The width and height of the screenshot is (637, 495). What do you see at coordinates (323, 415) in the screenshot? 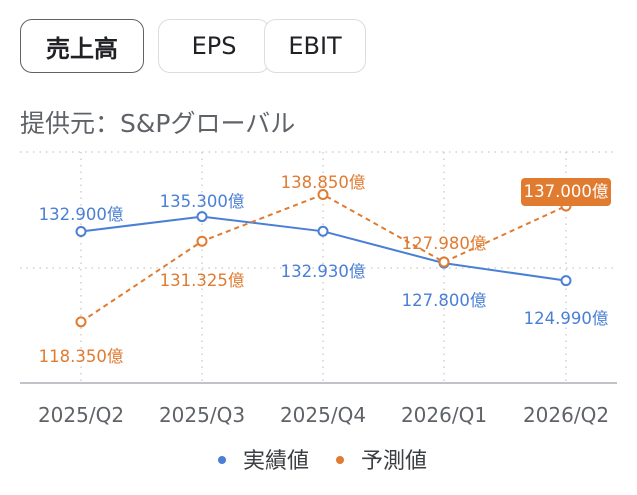
I see `x-tick-label: 2025/Q4` at bounding box center [323, 415].